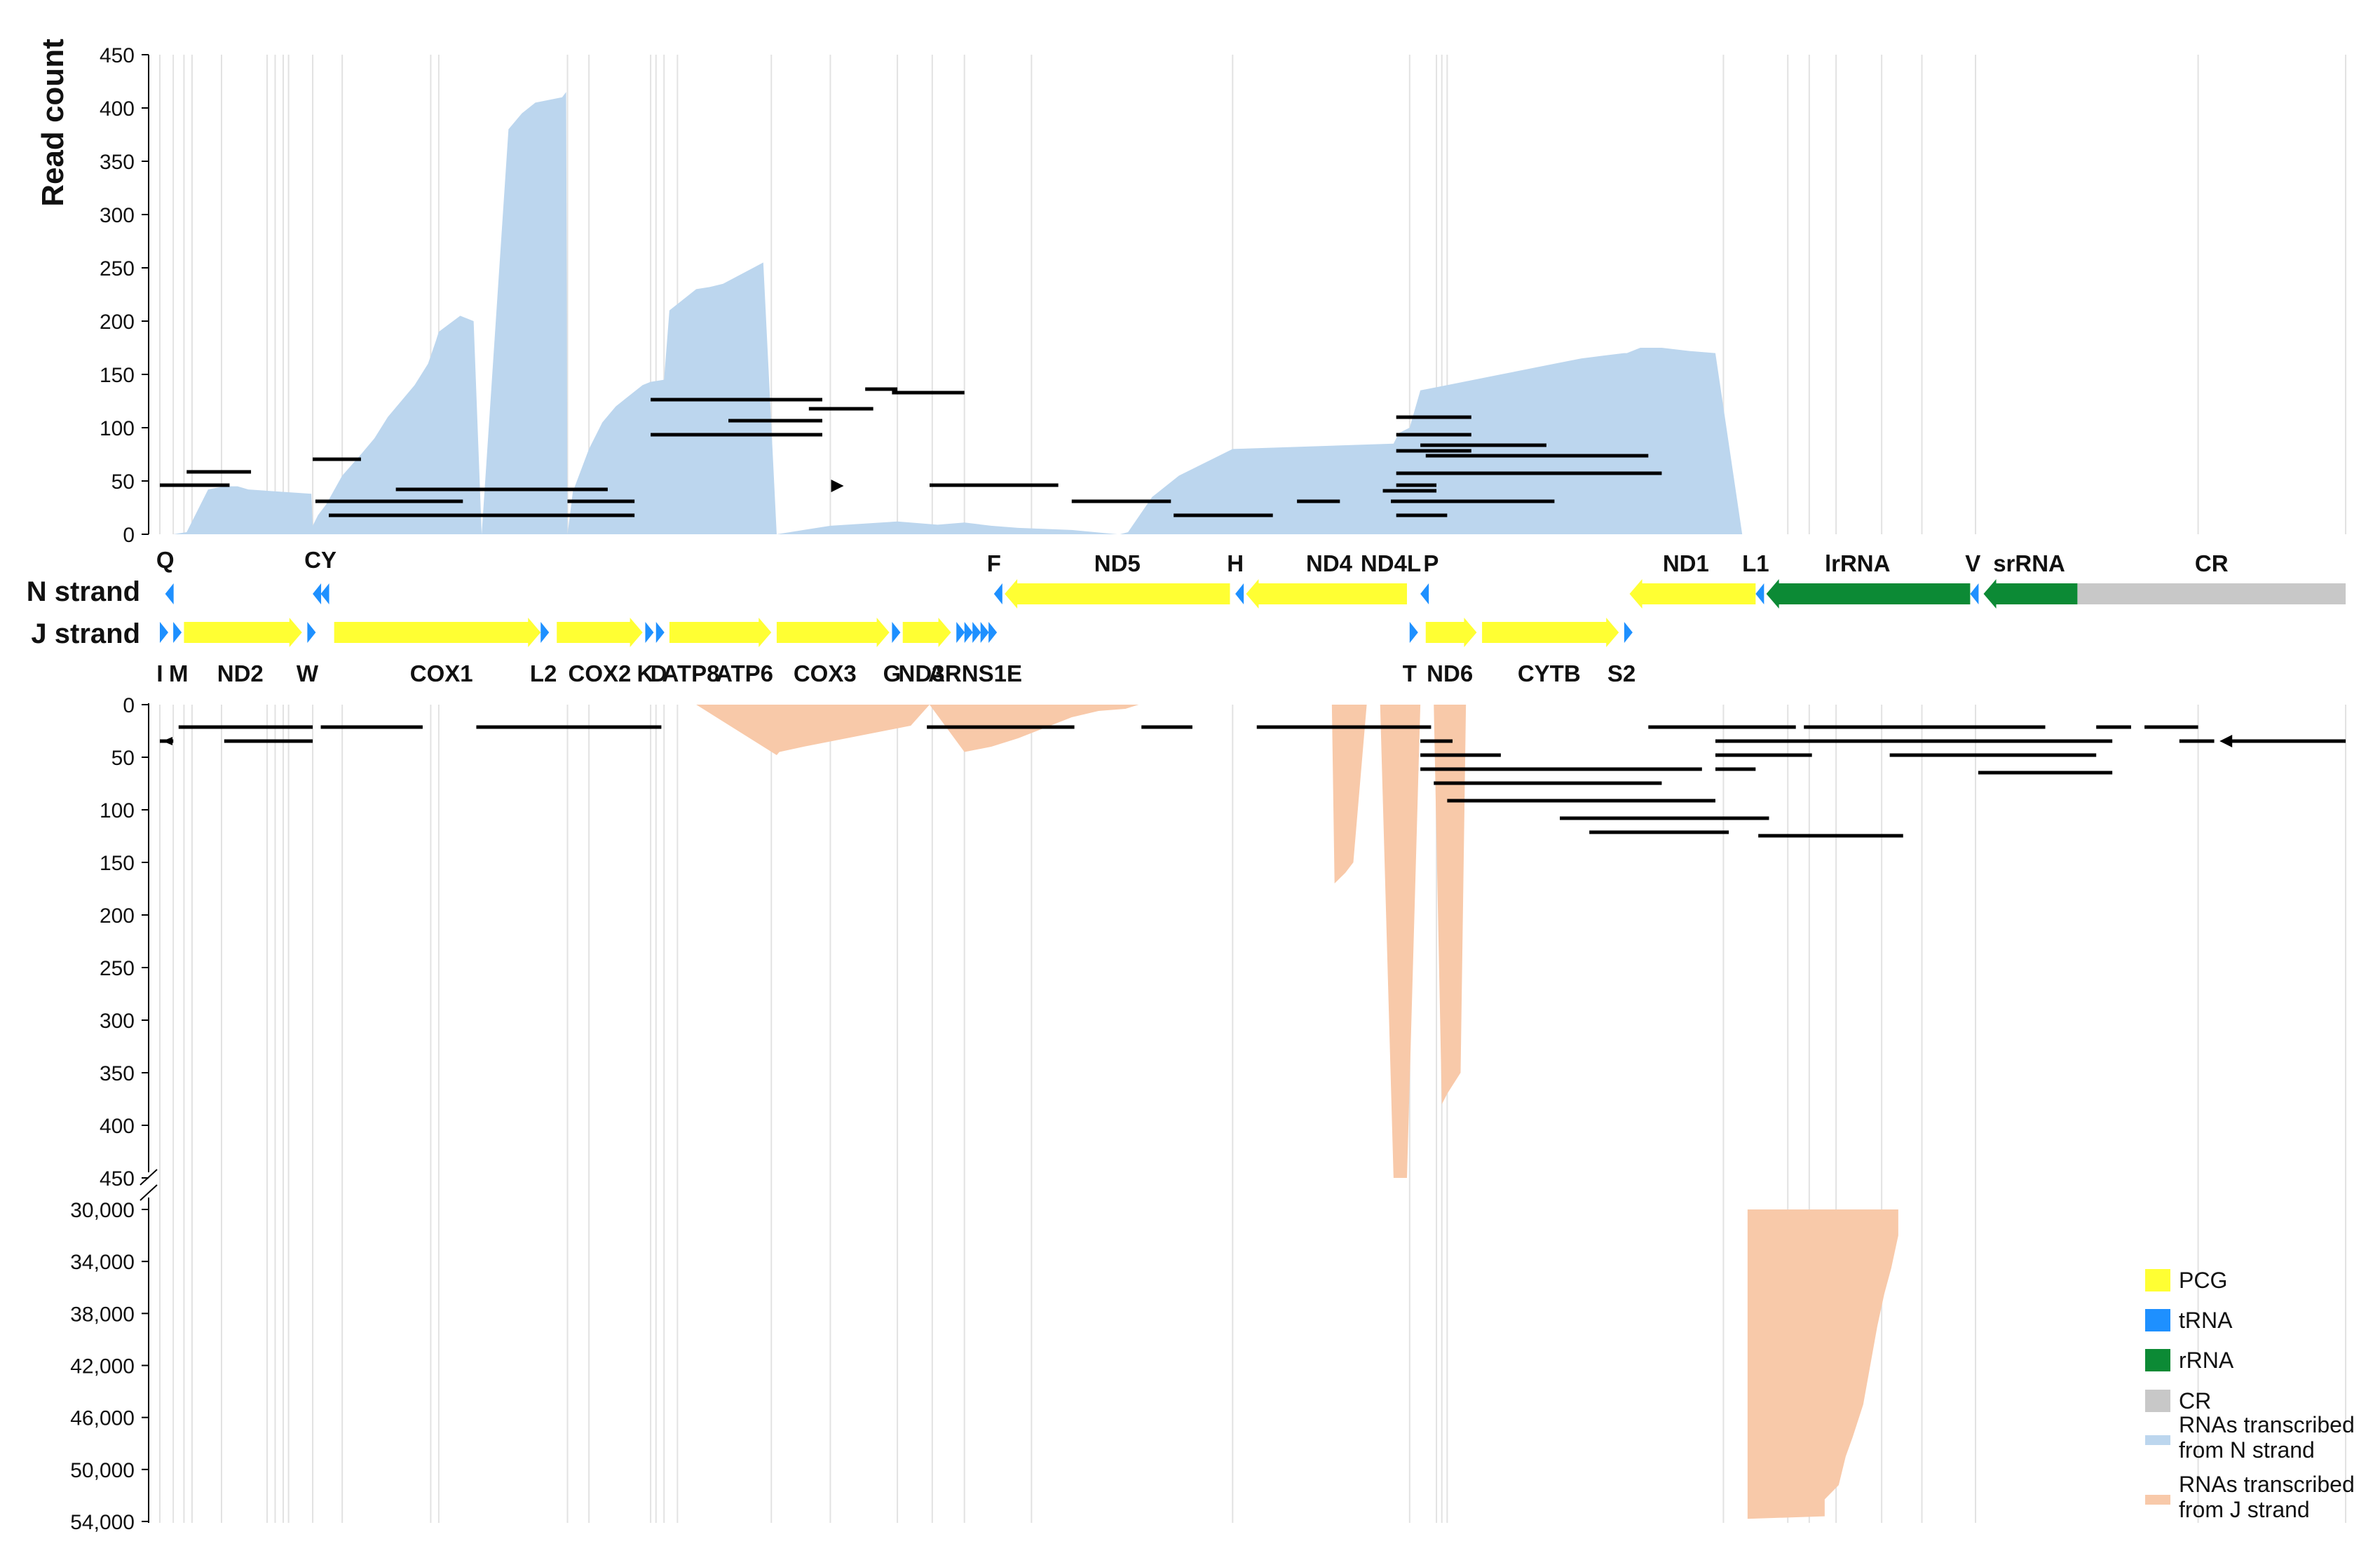  Describe the element at coordinates (660, 632) in the screenshot. I see `trna-d-arrow` at that location.